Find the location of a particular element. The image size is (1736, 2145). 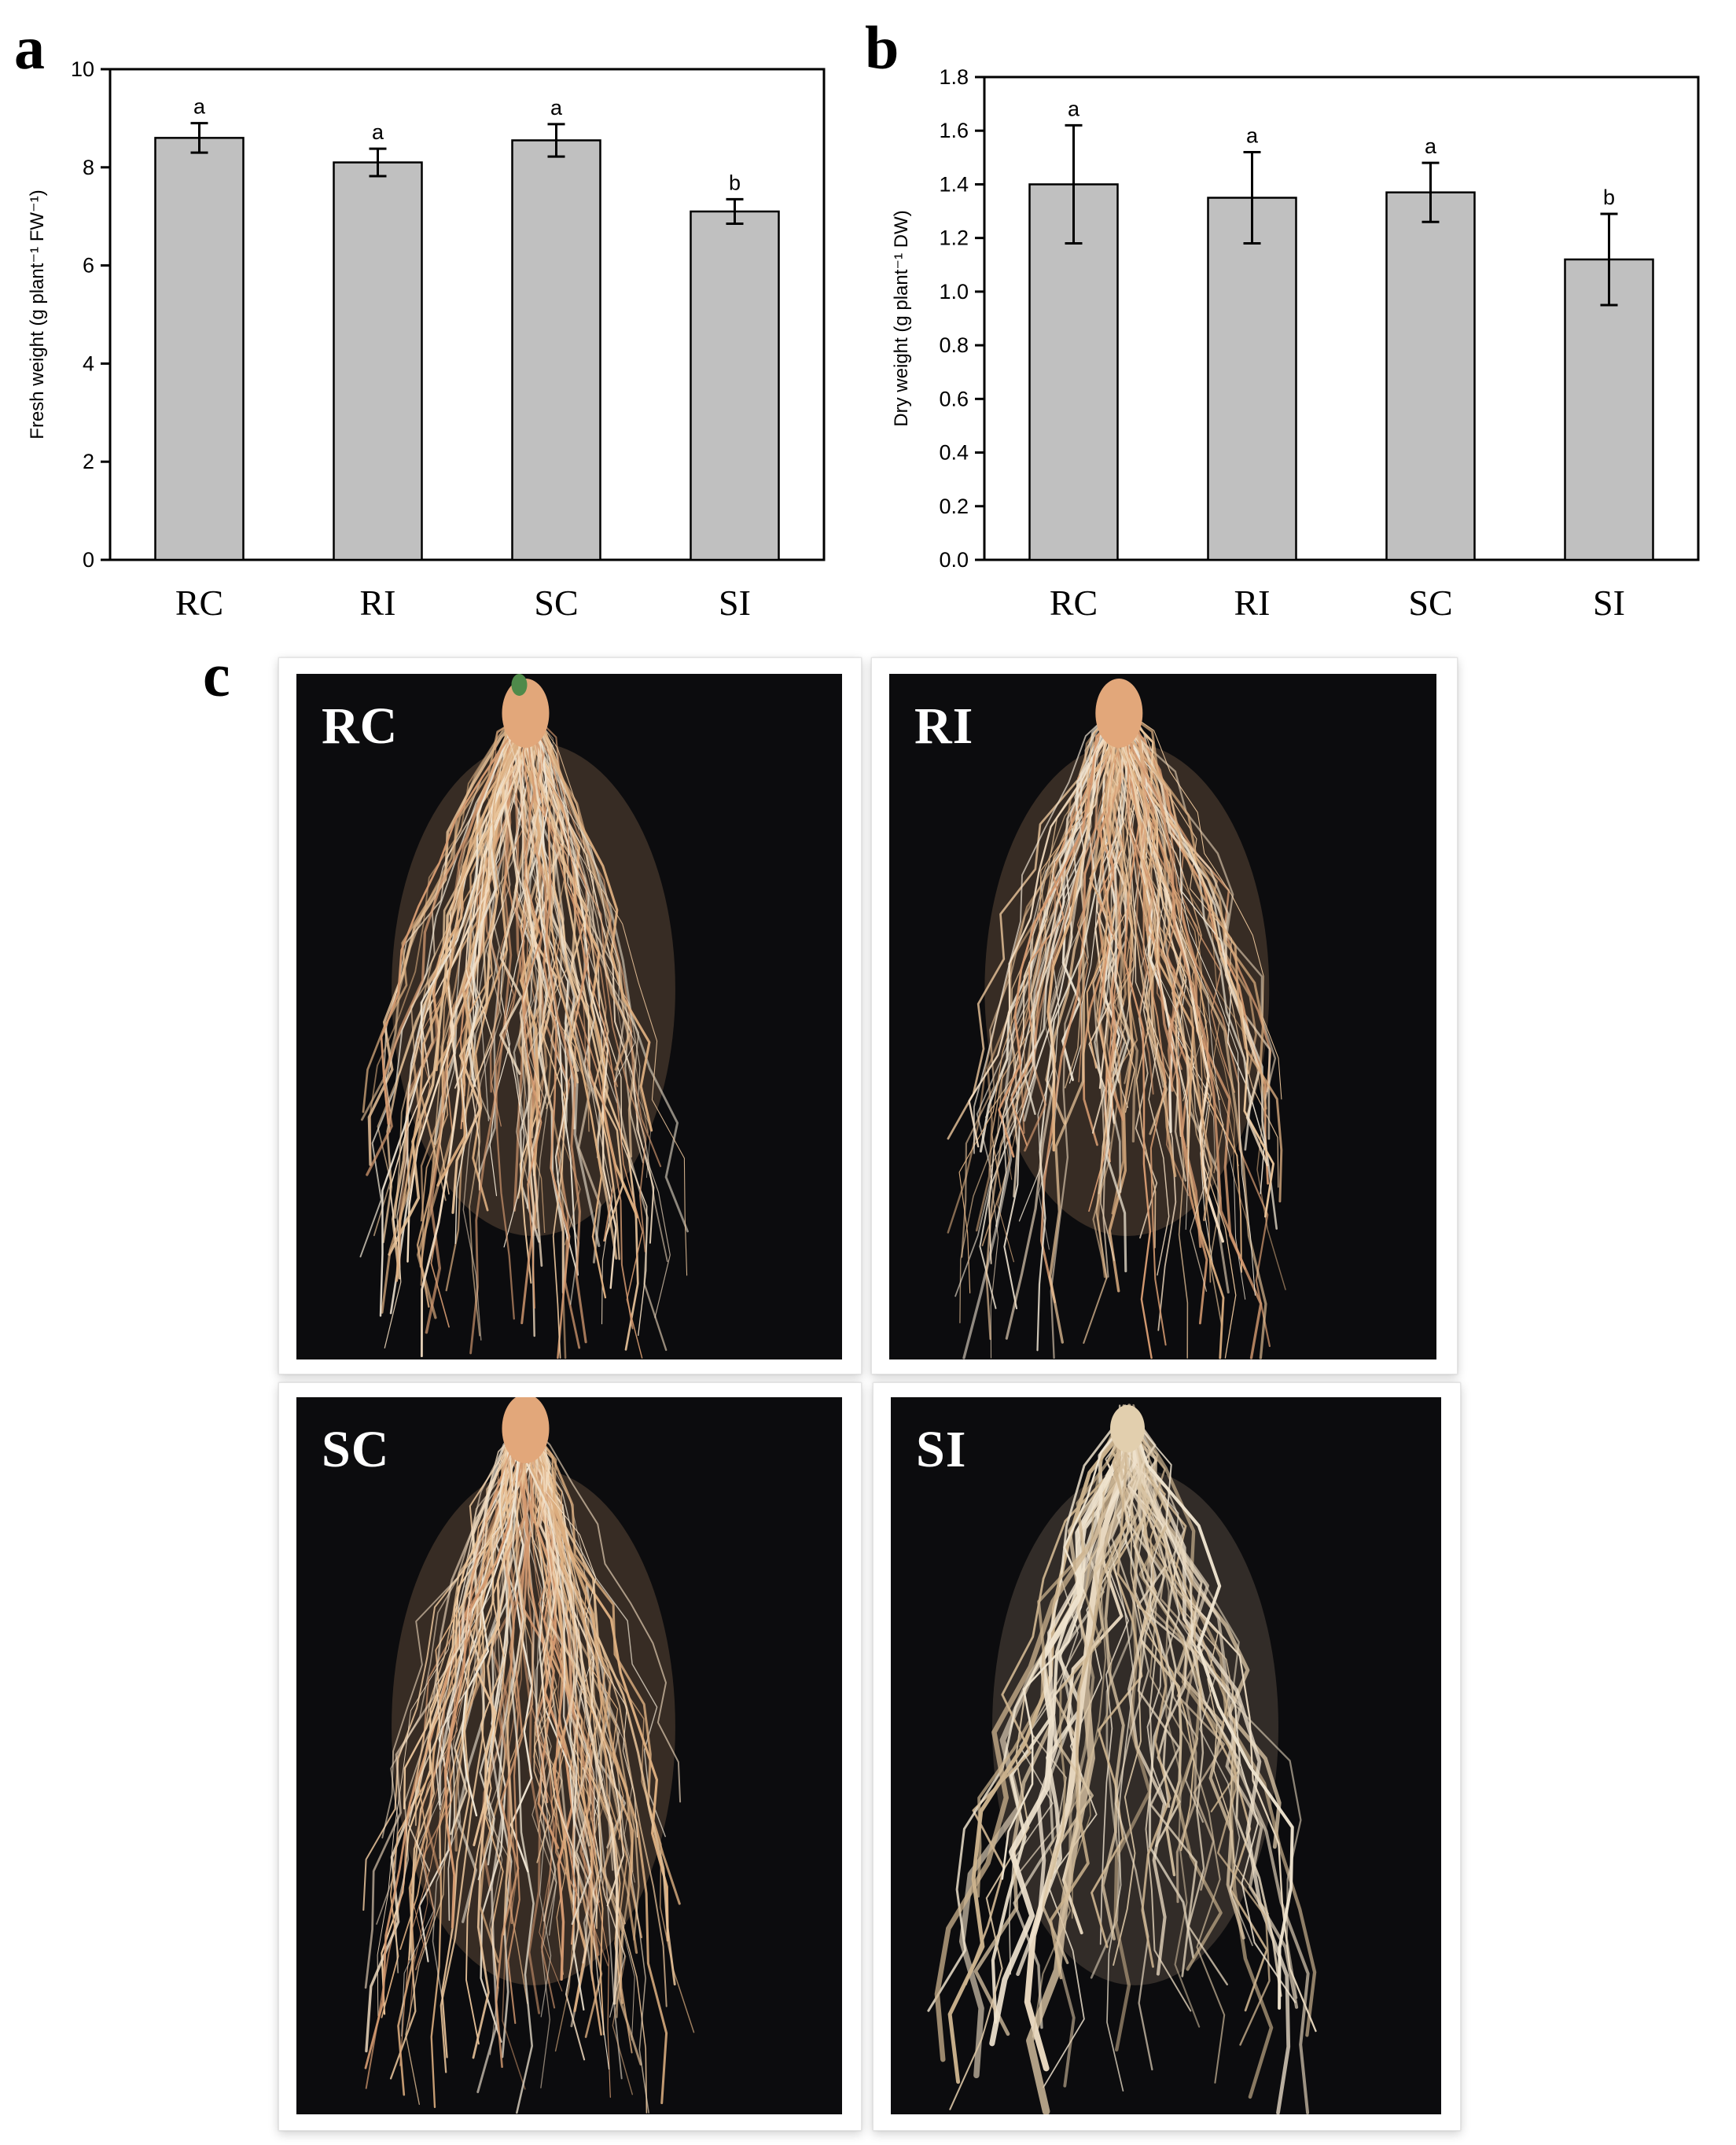

root-image-sc is located at coordinates (529, 1755).